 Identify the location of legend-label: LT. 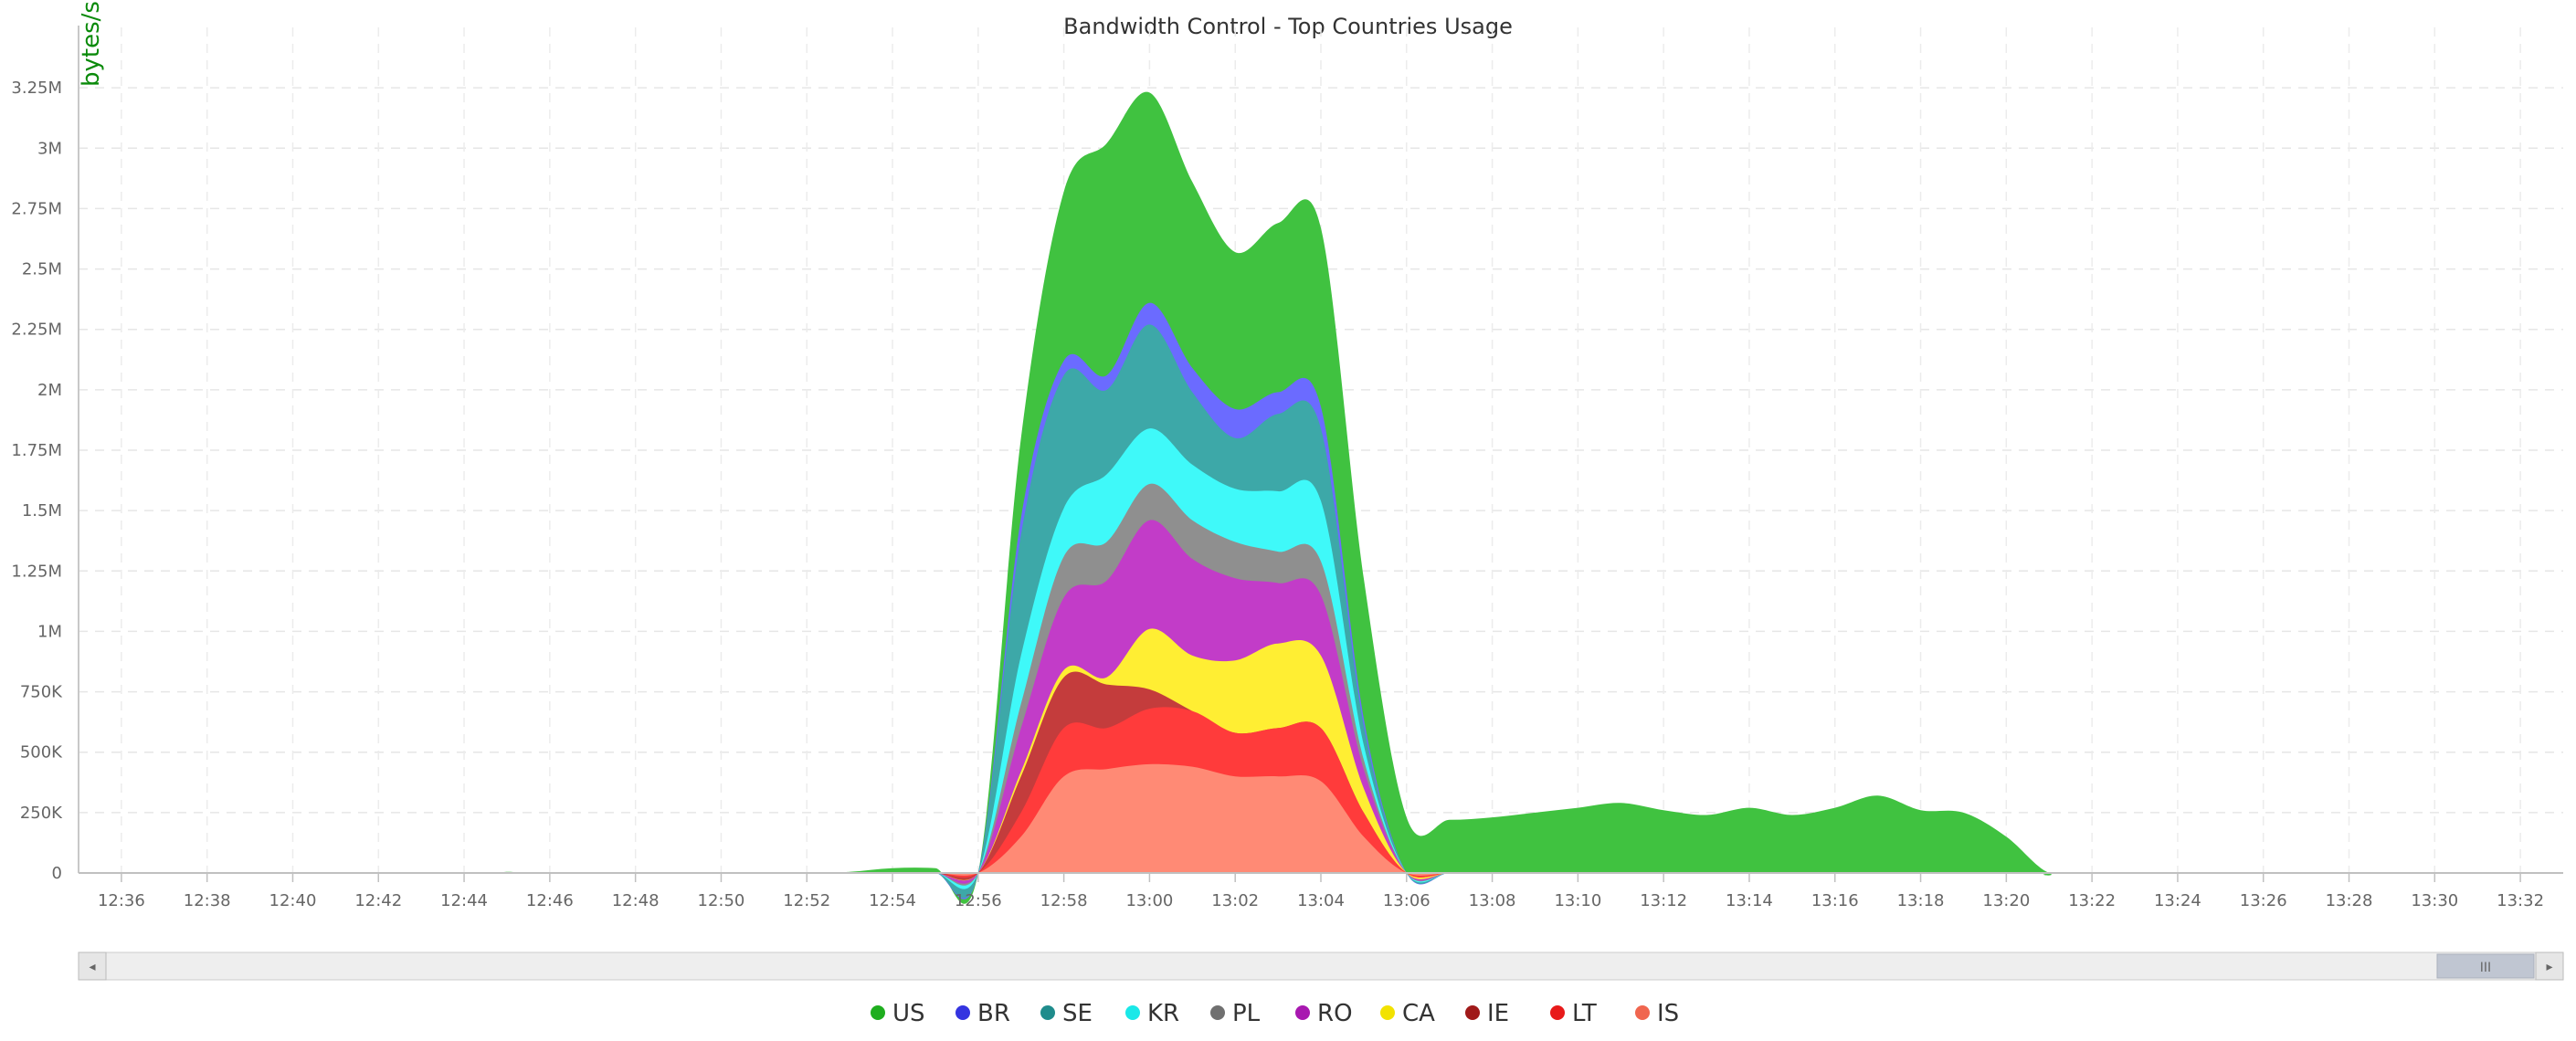
(1585, 1013).